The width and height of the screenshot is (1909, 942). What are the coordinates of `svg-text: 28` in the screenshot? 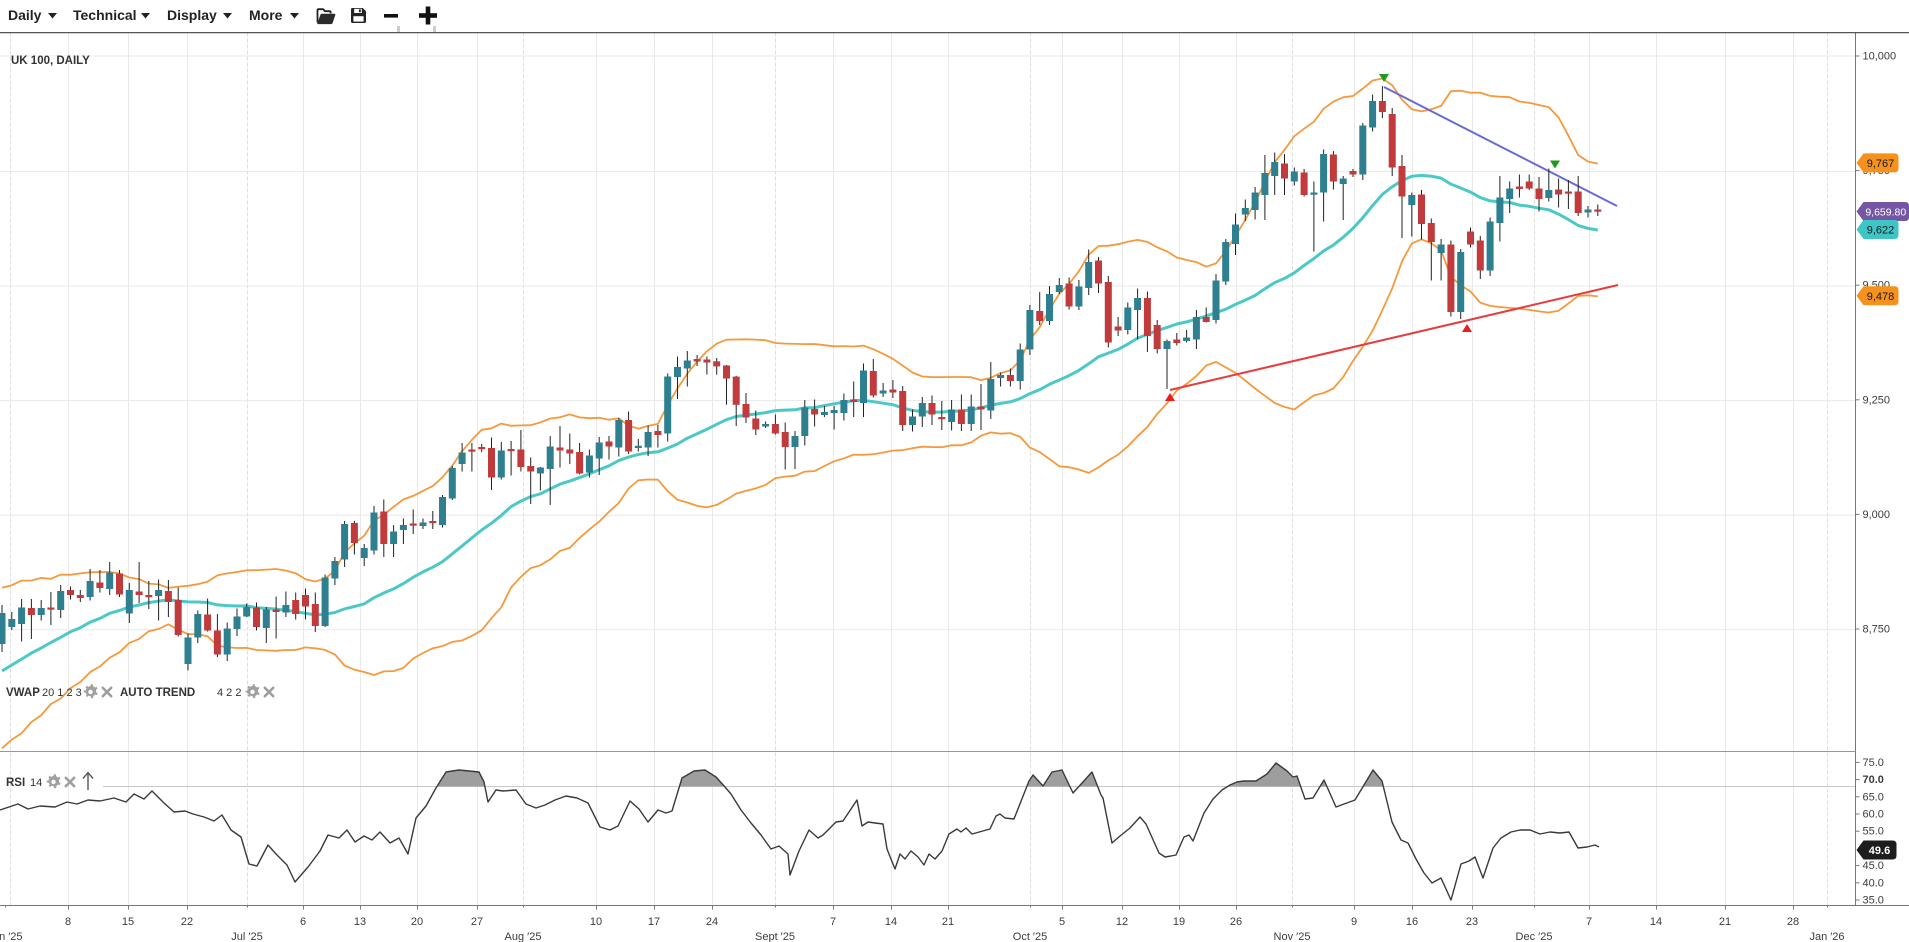 It's located at (1793, 922).